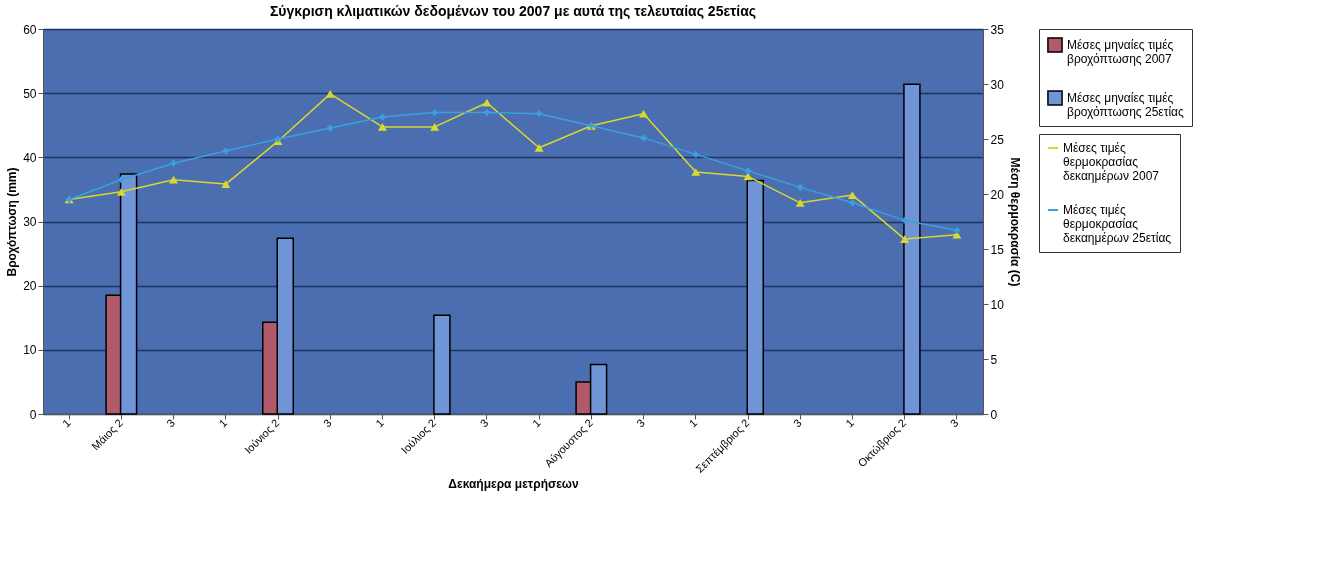 This screenshot has width=1340, height=584. Describe the element at coordinates (513, 483) in the screenshot. I see `x-axis-title: Δεκαήμερα μετρήσεων` at that location.